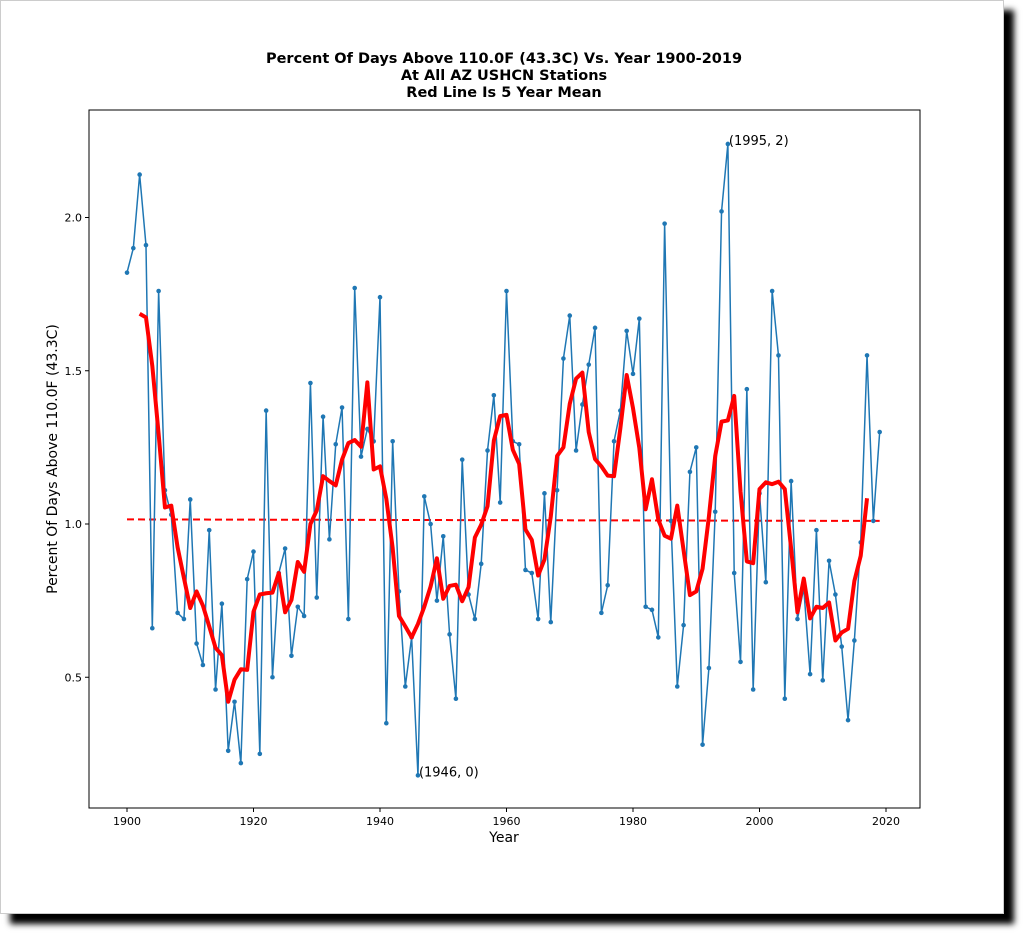 Image resolution: width=1024 pixels, height=935 pixels. What do you see at coordinates (504, 76) in the screenshot?
I see `chart-title-line-2: At All AZ USHCN Stations` at bounding box center [504, 76].